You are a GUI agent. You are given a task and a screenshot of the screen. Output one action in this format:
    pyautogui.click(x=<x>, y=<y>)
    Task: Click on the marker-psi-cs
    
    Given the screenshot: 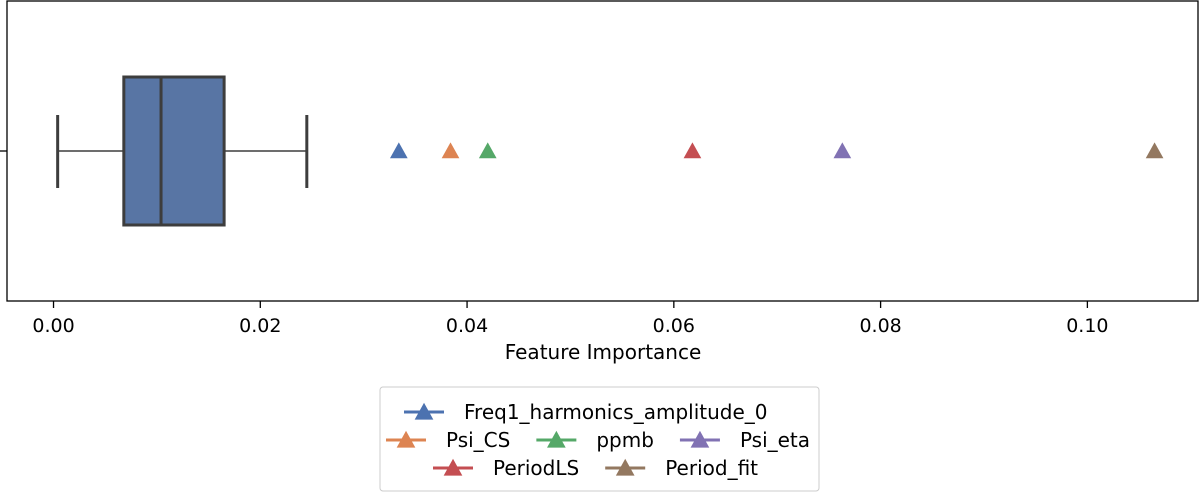 What is the action you would take?
    pyautogui.click(x=450, y=150)
    